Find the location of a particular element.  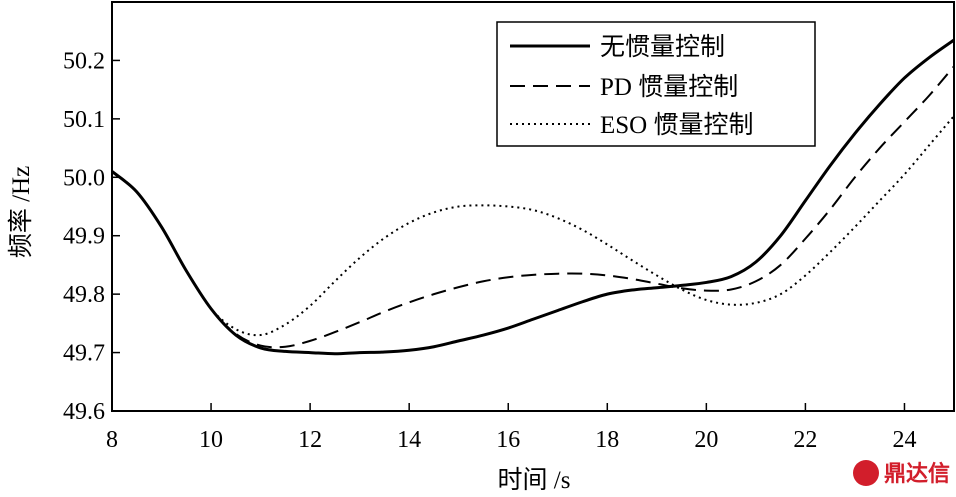

y-tick-label: 49.9 is located at coordinates (84, 237).